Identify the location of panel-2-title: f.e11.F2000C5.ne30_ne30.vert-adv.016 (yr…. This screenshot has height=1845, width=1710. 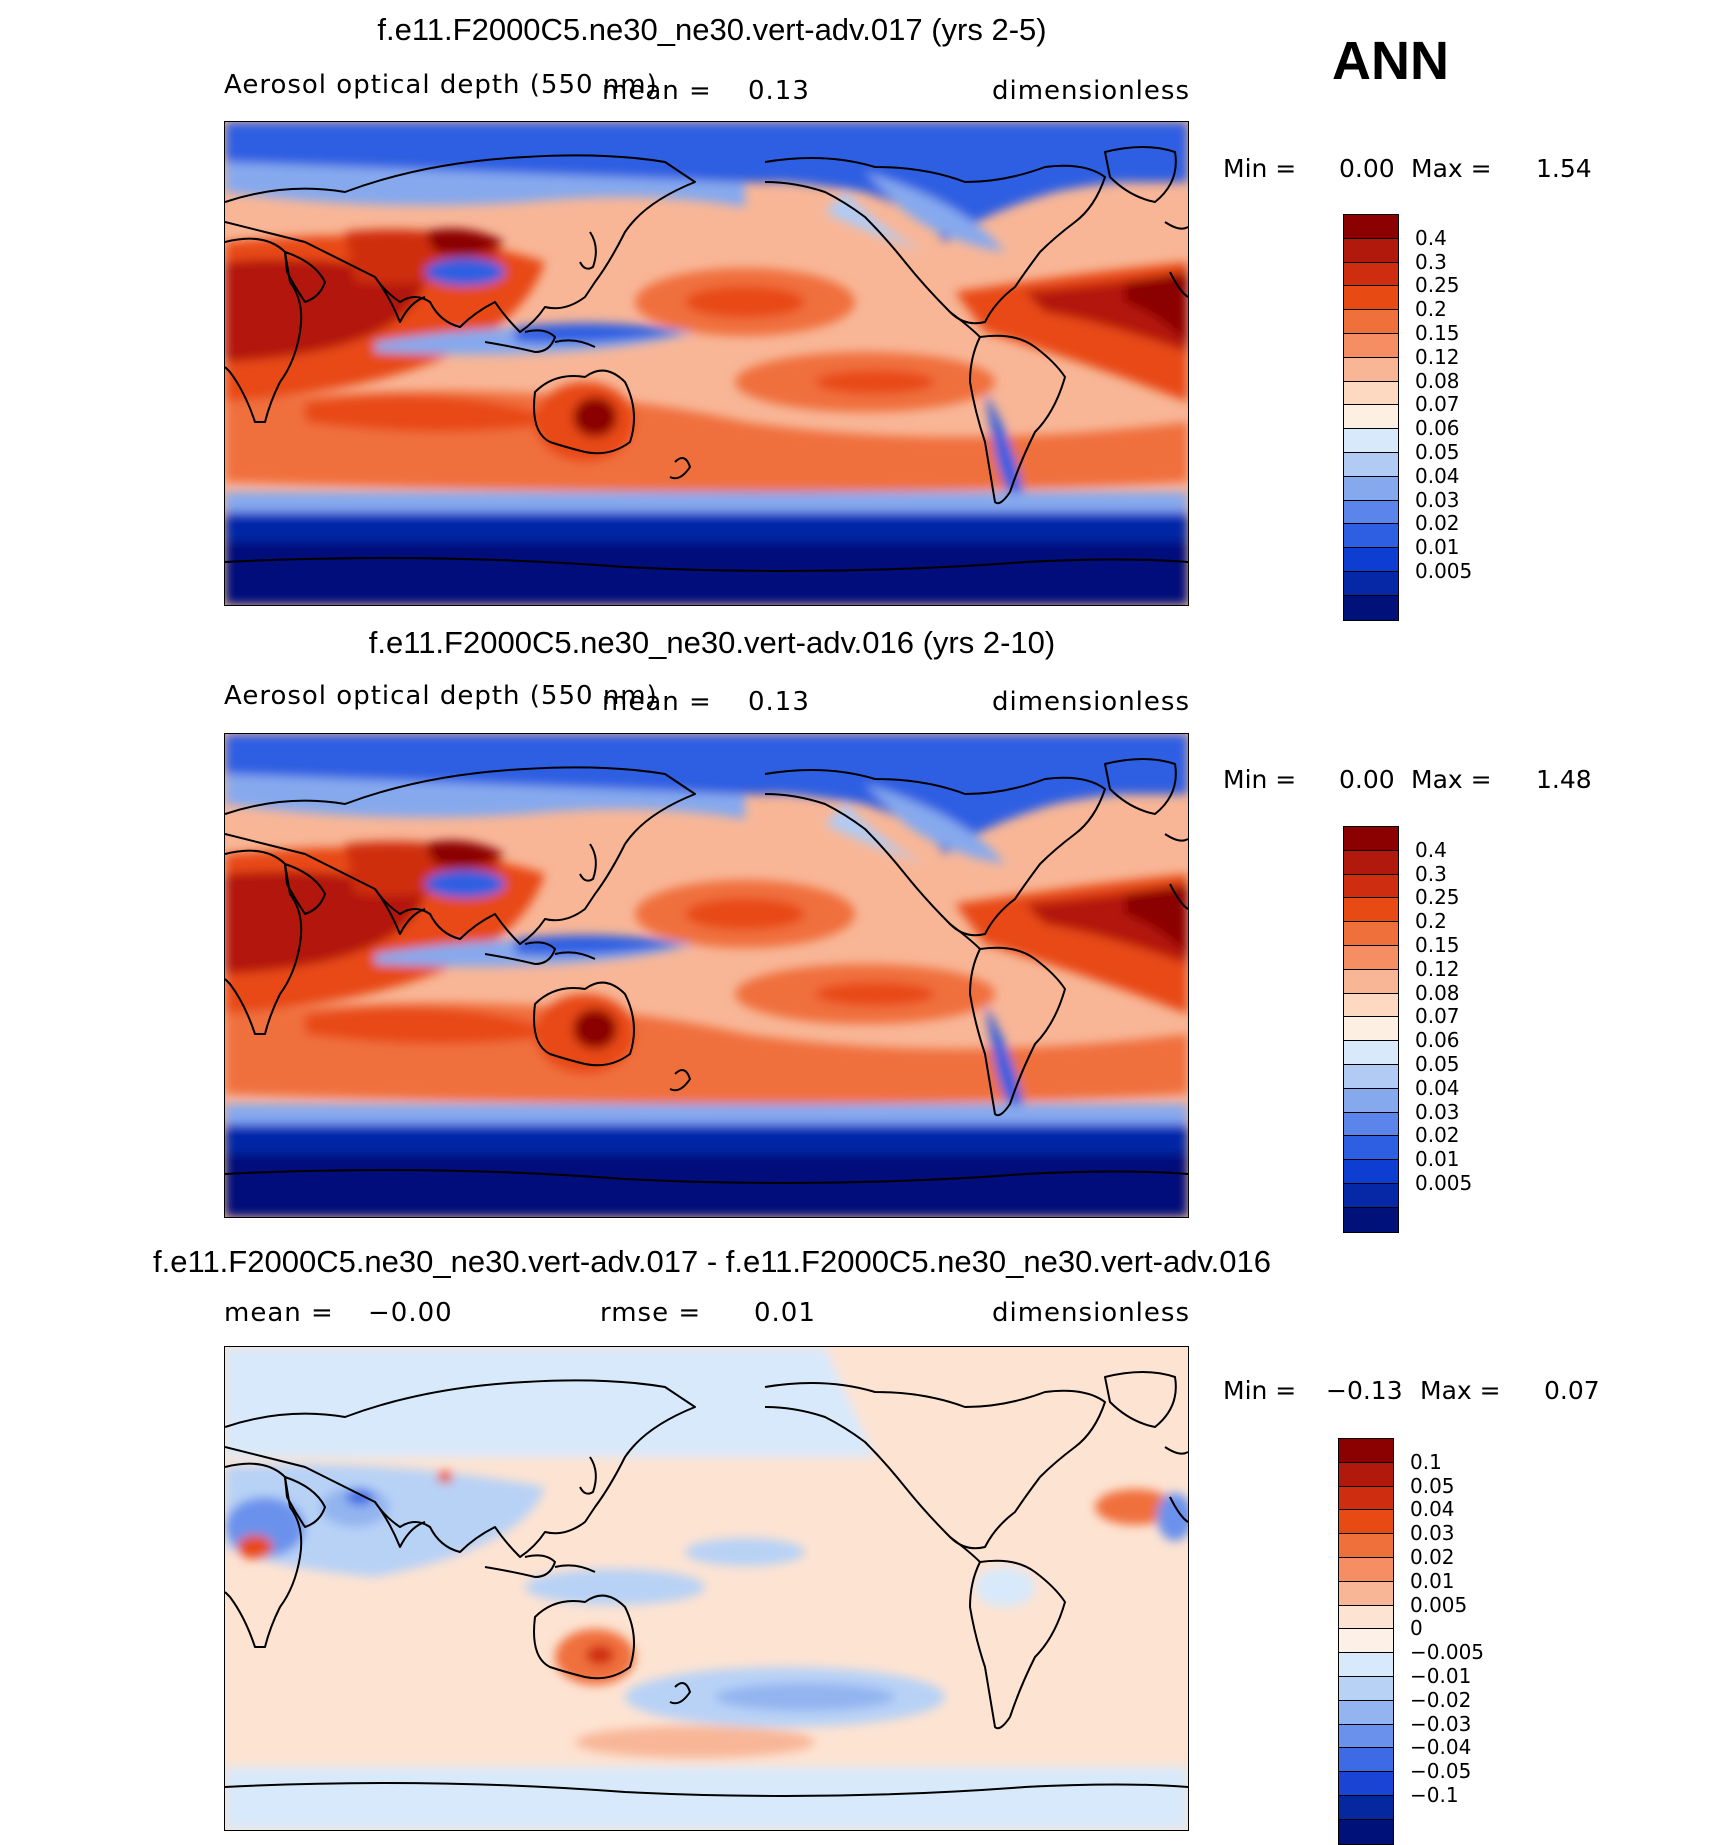
(712, 642).